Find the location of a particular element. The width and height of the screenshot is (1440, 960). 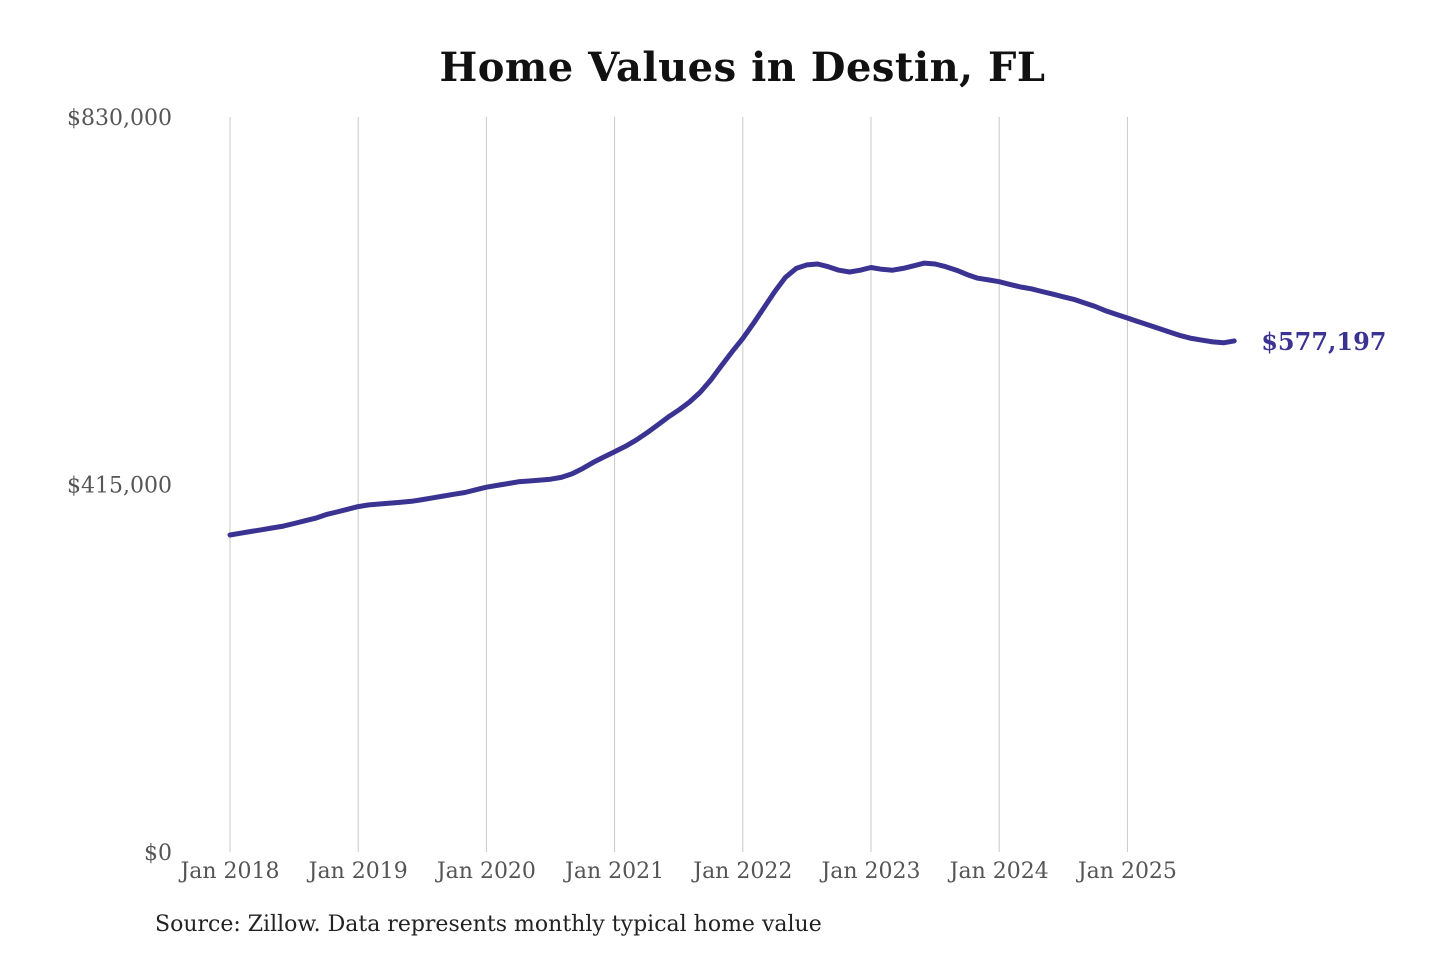

x-tick-label: Jan 2021 is located at coordinates (613, 871).